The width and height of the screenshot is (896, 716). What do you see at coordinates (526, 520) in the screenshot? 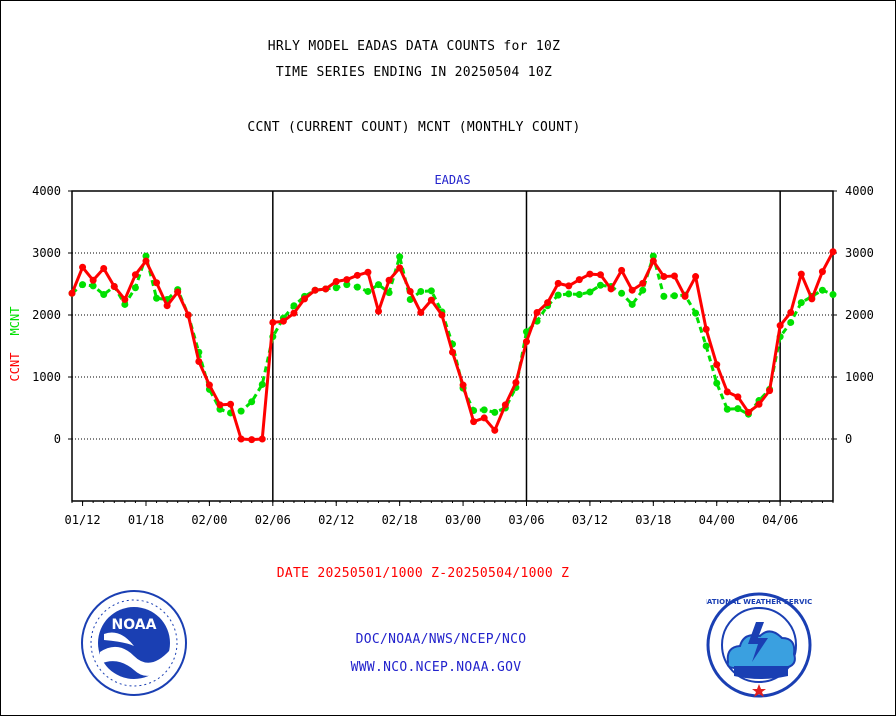
I see `x-tick-label: 03/06` at bounding box center [526, 520].